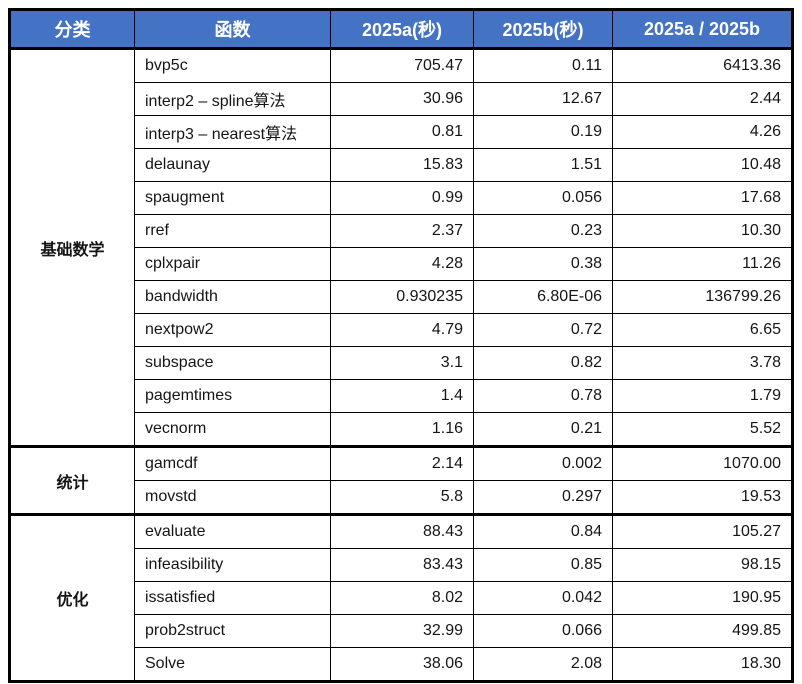 This screenshot has width=802, height=684. I want to click on function-cell: prob2struct, so click(232, 631).